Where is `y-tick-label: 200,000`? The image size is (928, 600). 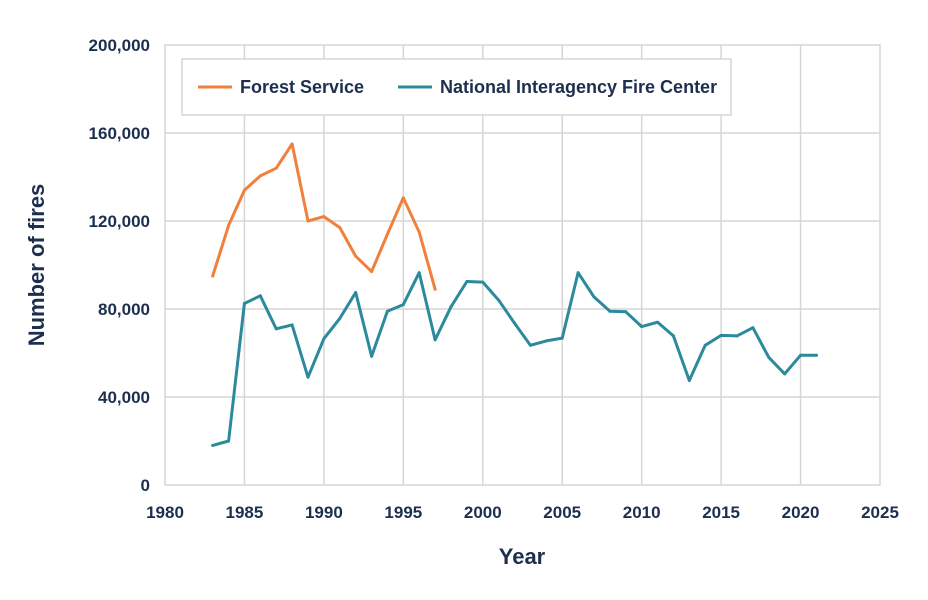
y-tick-label: 200,000 is located at coordinates (119, 45).